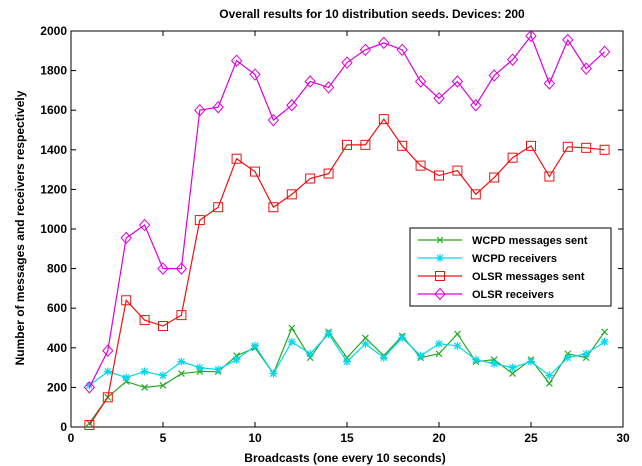 The width and height of the screenshot is (642, 466). What do you see at coordinates (53, 229) in the screenshot?
I see `y-tick-label: 1000` at bounding box center [53, 229].